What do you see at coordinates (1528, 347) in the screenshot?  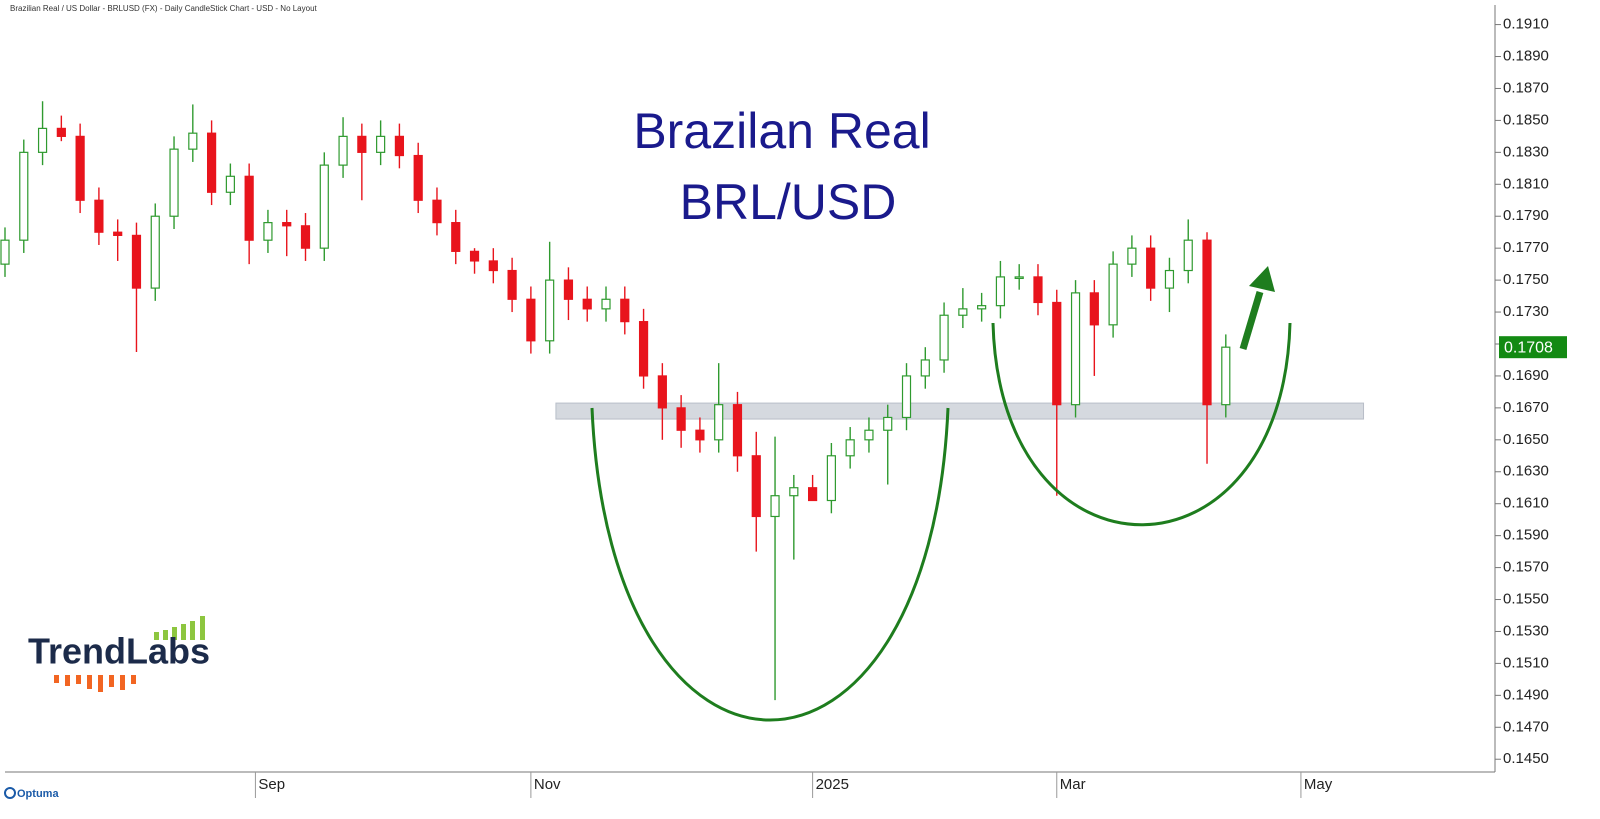 I see `last-price-label: 0.1708` at bounding box center [1528, 347].